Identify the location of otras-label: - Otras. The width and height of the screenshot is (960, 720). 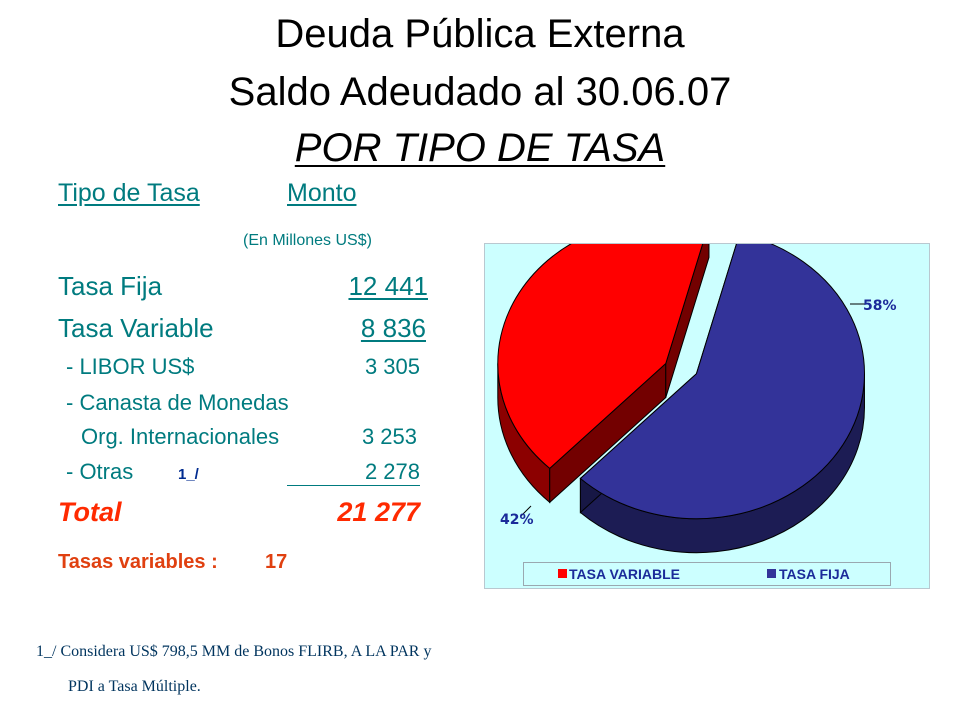
(100, 471).